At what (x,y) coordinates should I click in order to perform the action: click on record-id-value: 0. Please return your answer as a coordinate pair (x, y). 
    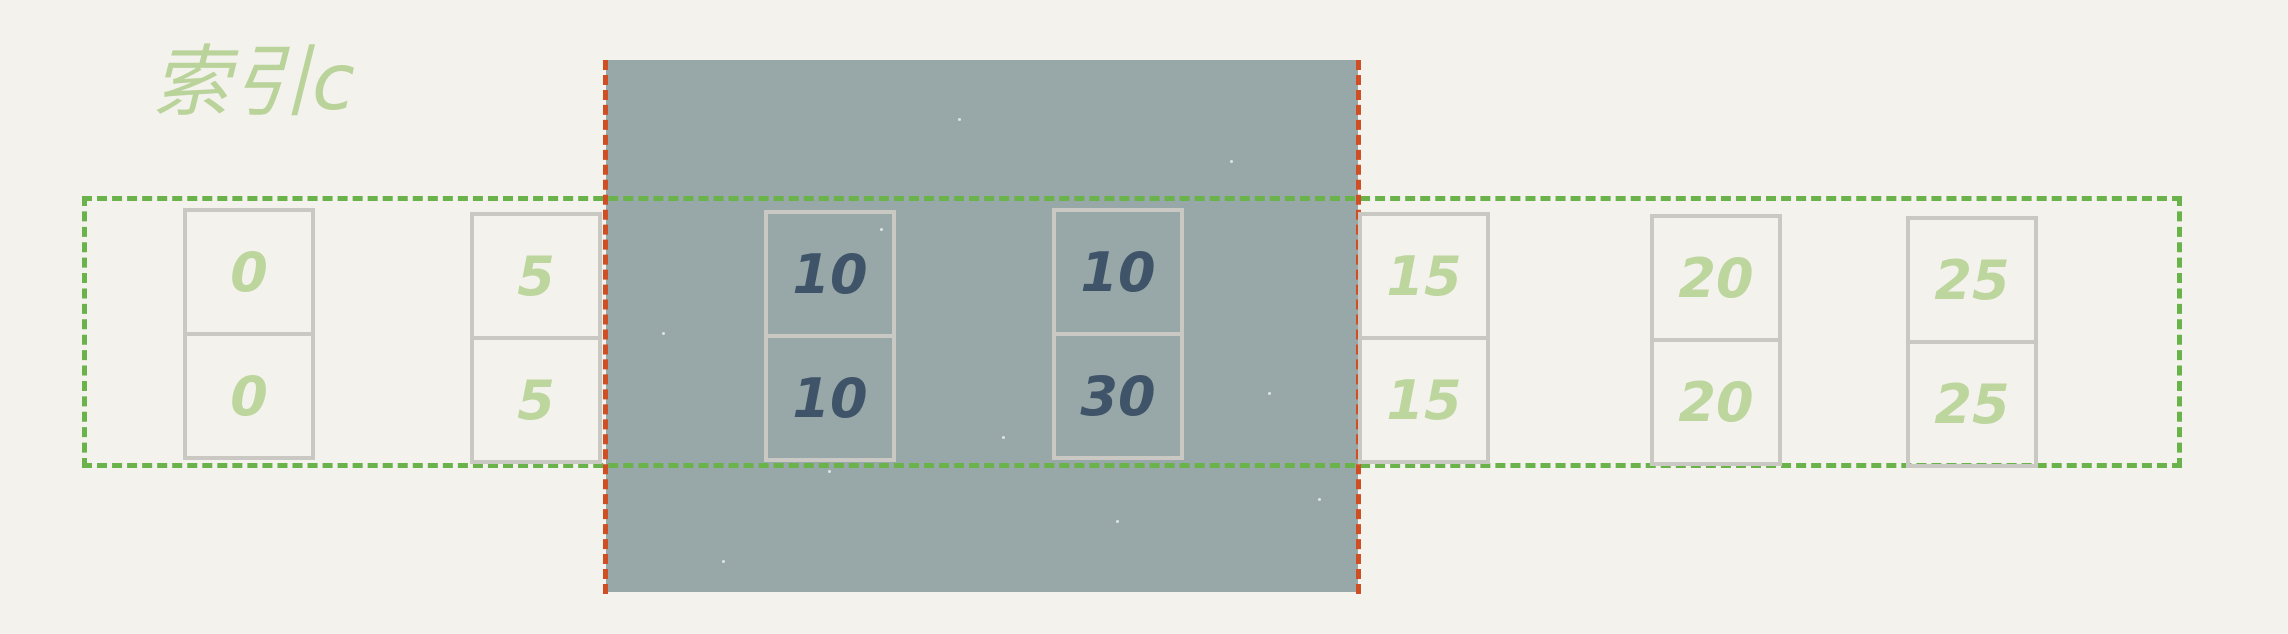
    Looking at the image, I should click on (249, 396).